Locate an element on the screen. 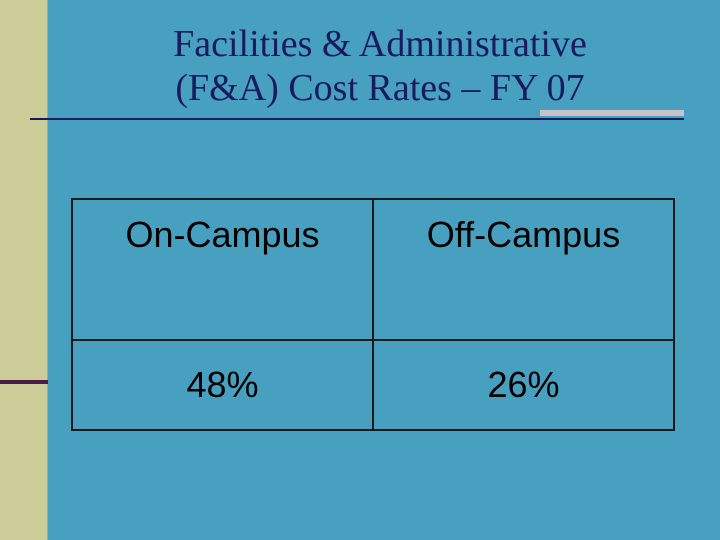 The width and height of the screenshot is (720, 540). value-on-campus: 48% is located at coordinates (222, 385).